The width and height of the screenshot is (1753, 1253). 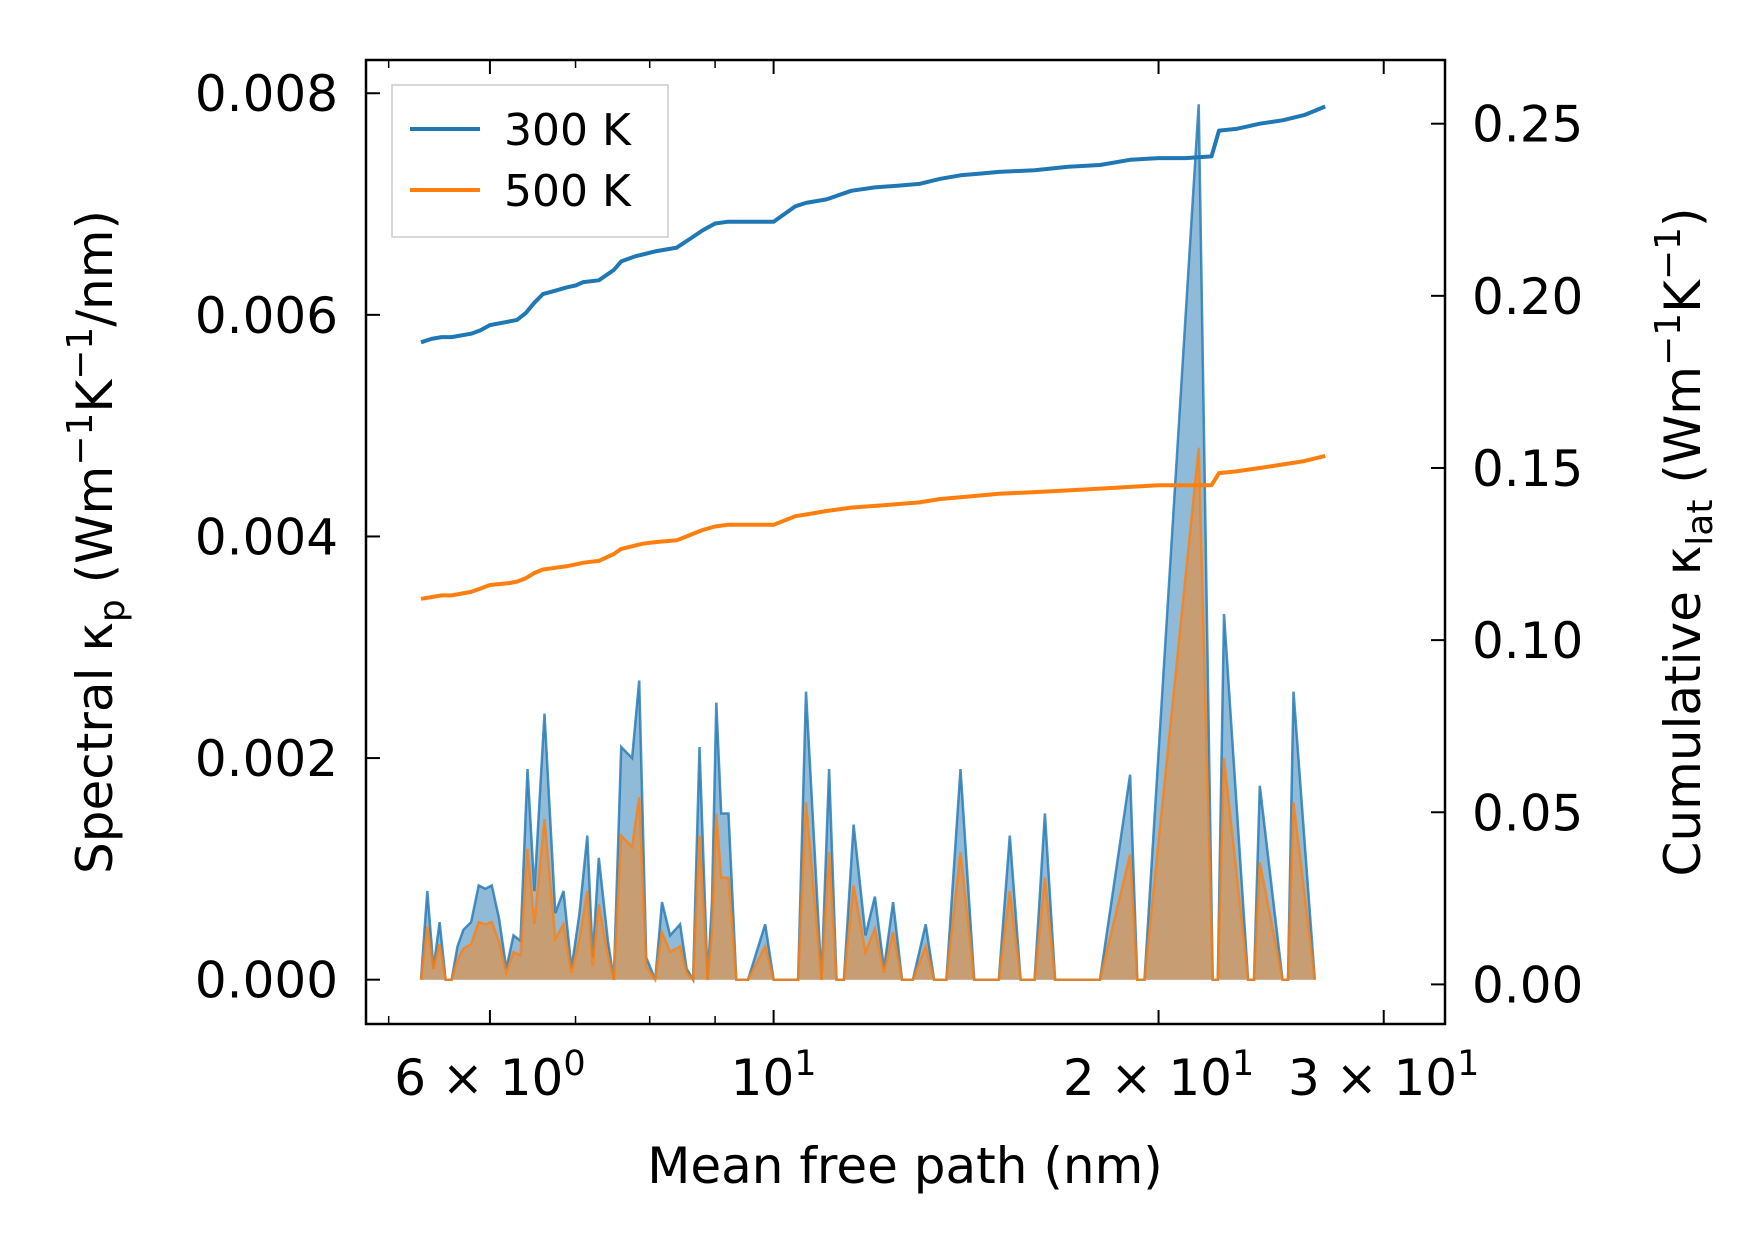 What do you see at coordinates (96, 542) in the screenshot?
I see `y-axis-left-label: Spectral κp (Wm−1K−1/nm)` at bounding box center [96, 542].